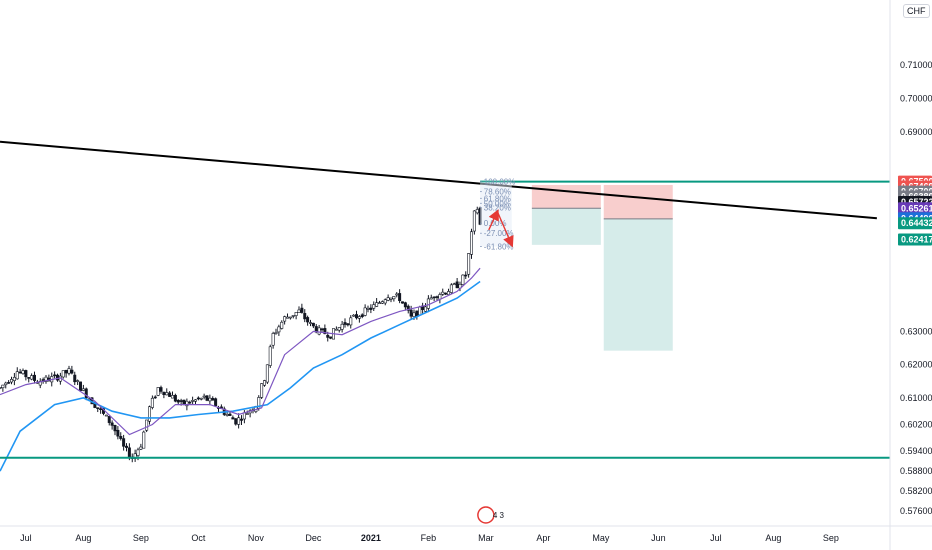 The height and width of the screenshot is (550, 932). Describe the element at coordinates (256, 538) in the screenshot. I see `time-tick-label: Nov` at that location.